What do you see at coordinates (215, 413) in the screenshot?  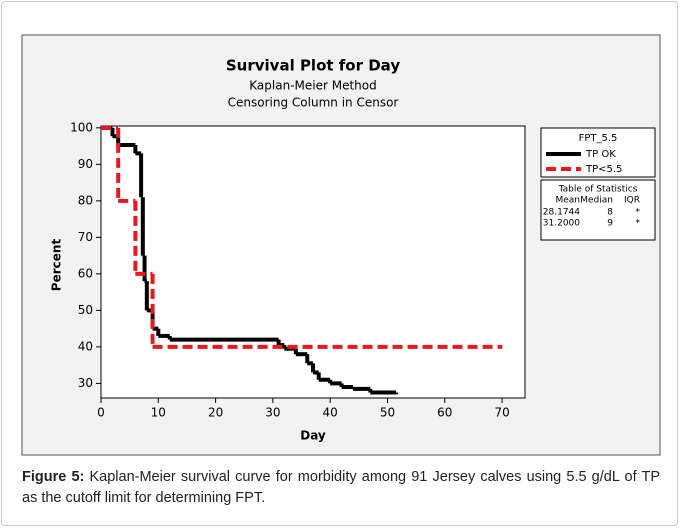 I see `x-tick-label: 20` at bounding box center [215, 413].